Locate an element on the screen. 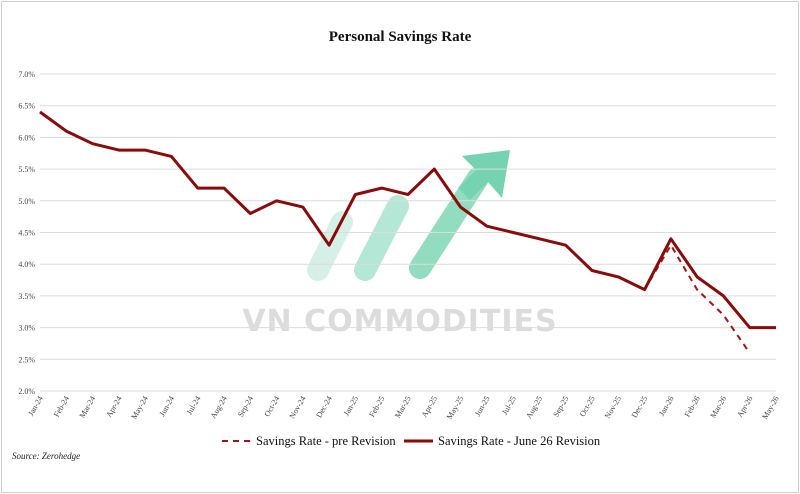 This screenshot has width=800, height=494. y-tick-label: 5.0% is located at coordinates (26, 201).